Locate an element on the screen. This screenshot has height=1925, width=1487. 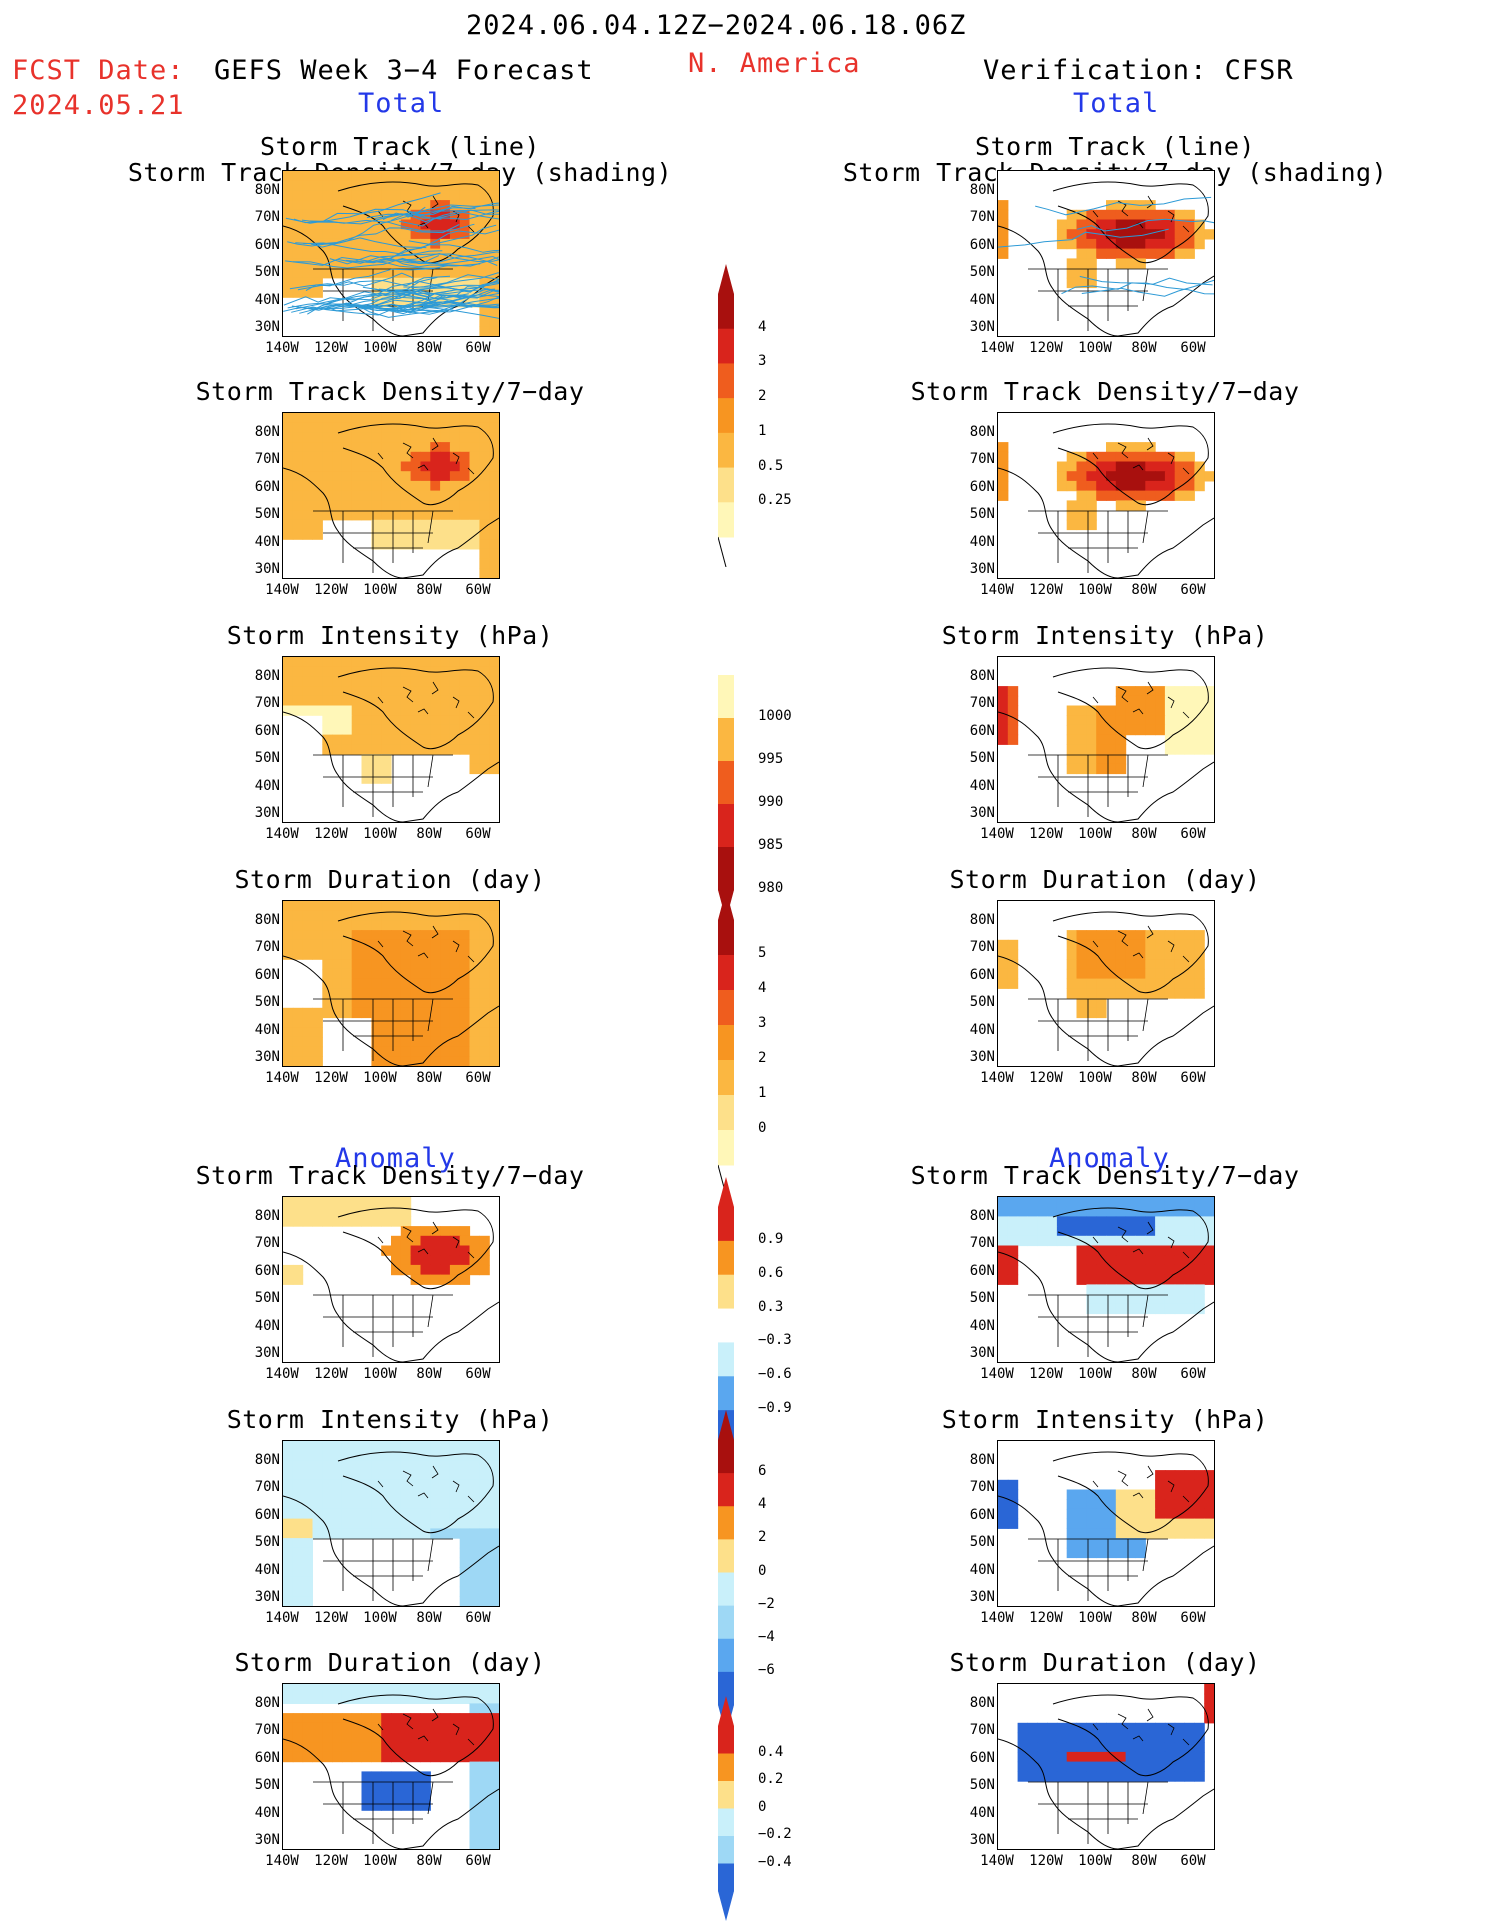
verification-track-panel: 80N 70N 60N 50N 40N 30N 140W 120W 100W 80W 60W is located at coordinates (1055, 262).